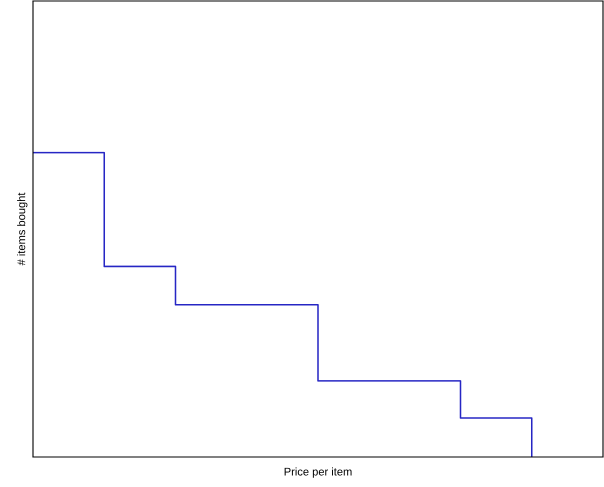 This screenshot has width=604, height=487. What do you see at coordinates (22, 229) in the screenshot?
I see `y-axis-title: # items bought` at bounding box center [22, 229].